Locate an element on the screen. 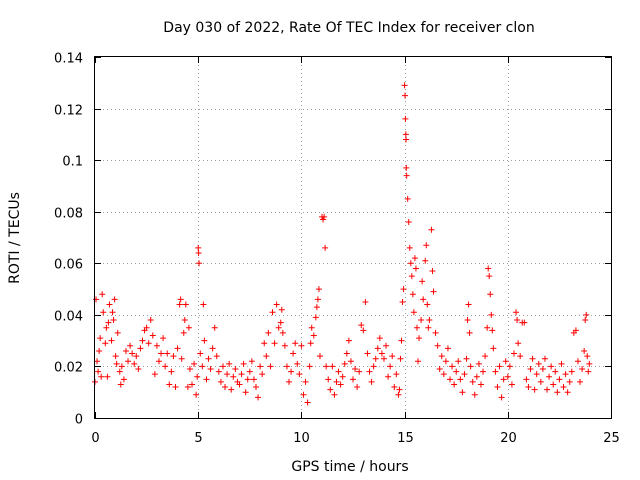  x-axis-label: GPS time / hours is located at coordinates (349, 467).